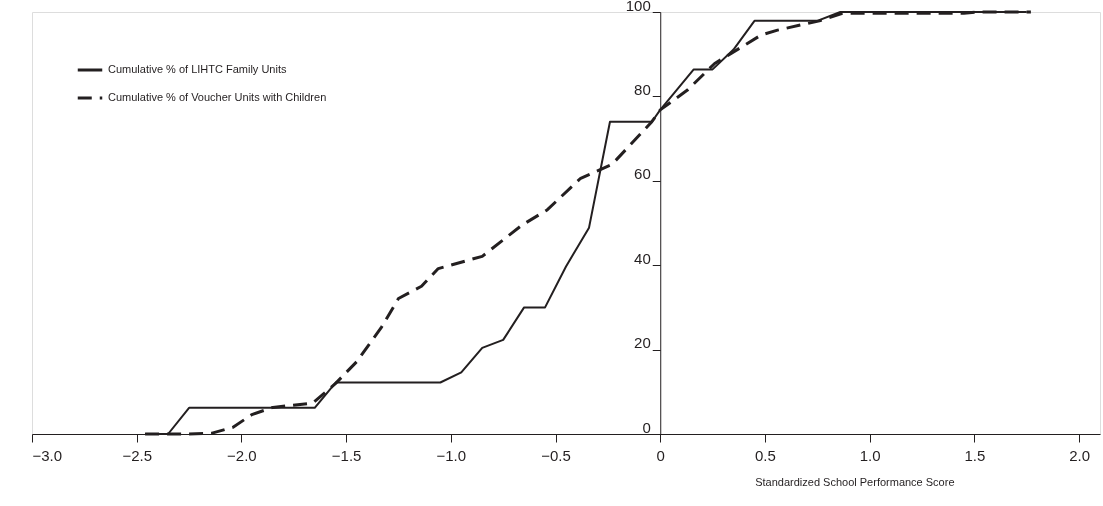 The image size is (1103, 506). I want to click on x-tick-label: 2.0, so click(1079, 455).